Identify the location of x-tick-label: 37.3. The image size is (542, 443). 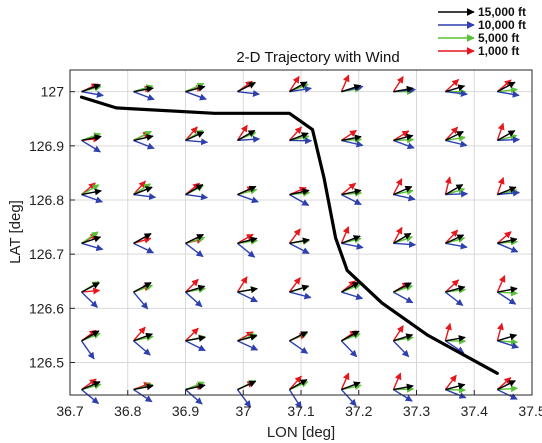
(416, 411).